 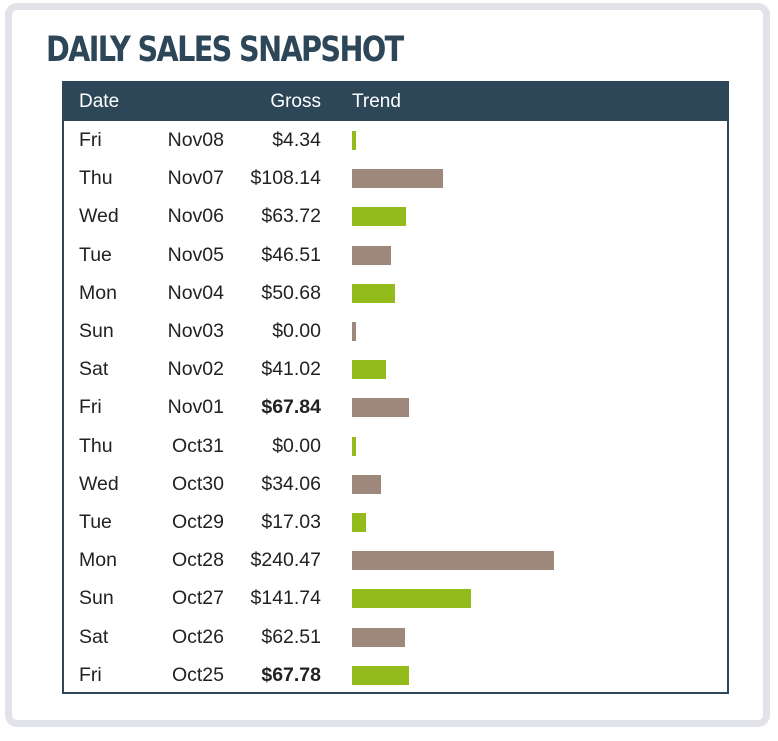 I want to click on gross-cell: $63.72, so click(x=291, y=216).